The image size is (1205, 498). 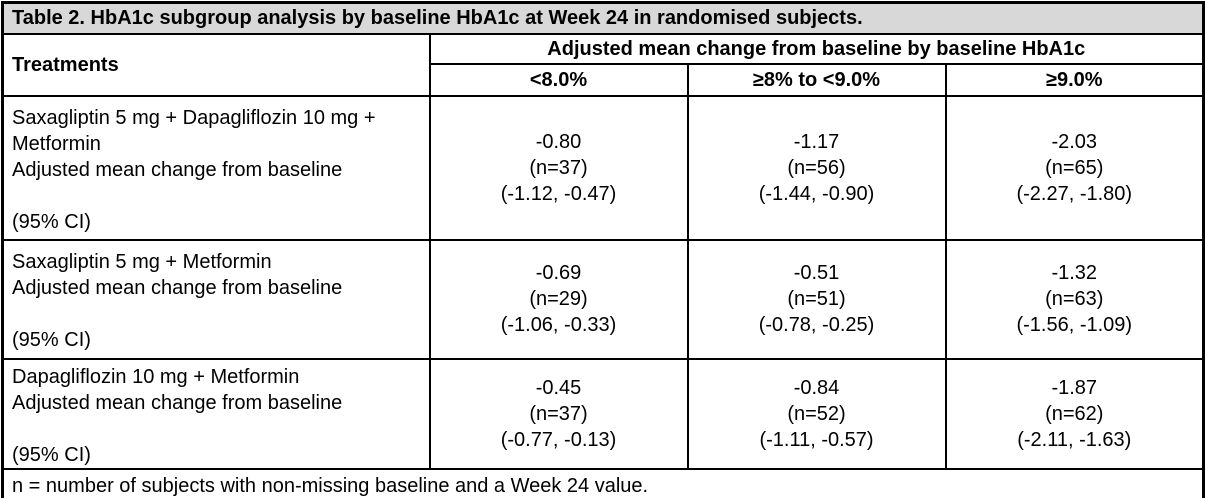 I want to click on mean-change-value: -0.51, so click(x=816, y=273).